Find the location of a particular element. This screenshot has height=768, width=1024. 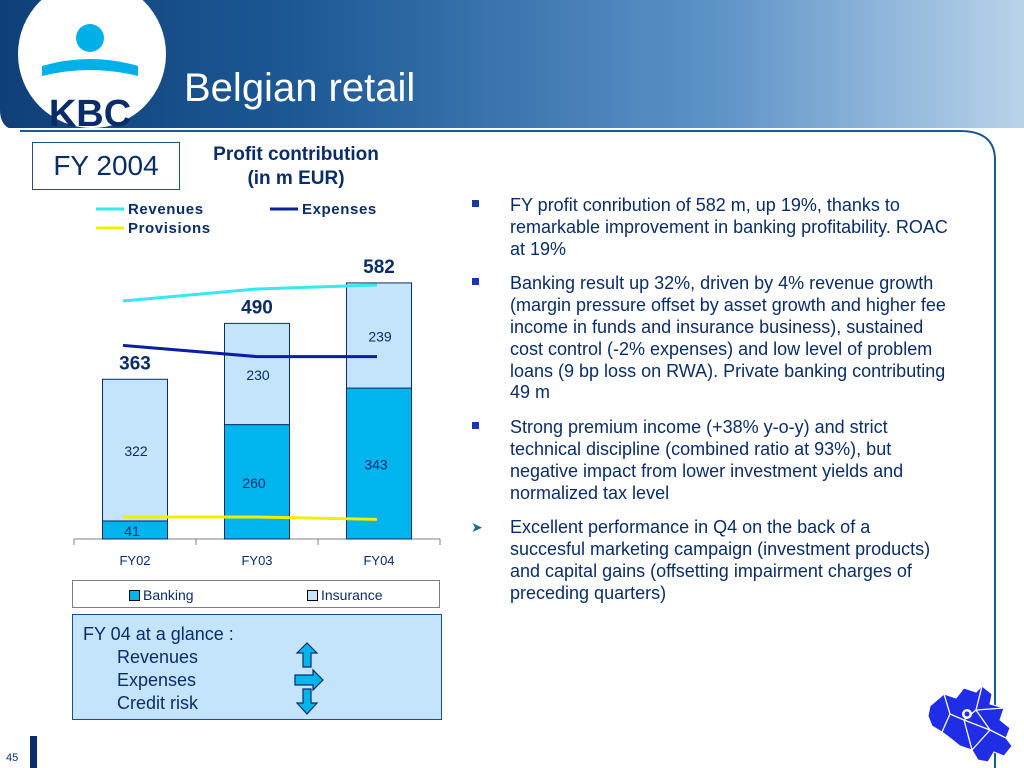

data-label-insurance-fy02: 322 is located at coordinates (136, 451).